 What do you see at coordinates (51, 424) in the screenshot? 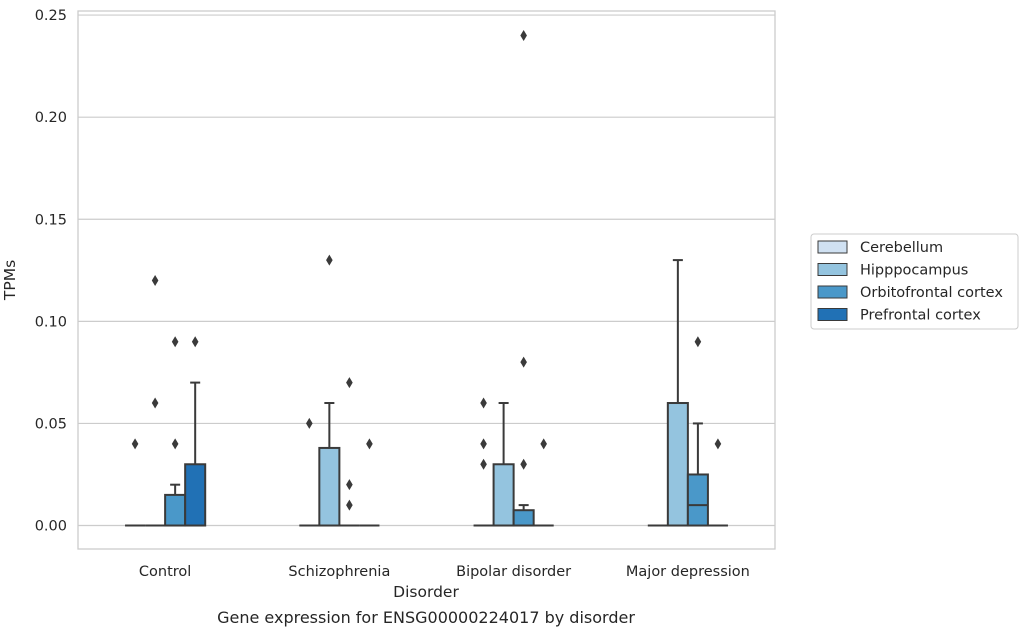
I see `y-tick-label: 0.05` at bounding box center [51, 424].